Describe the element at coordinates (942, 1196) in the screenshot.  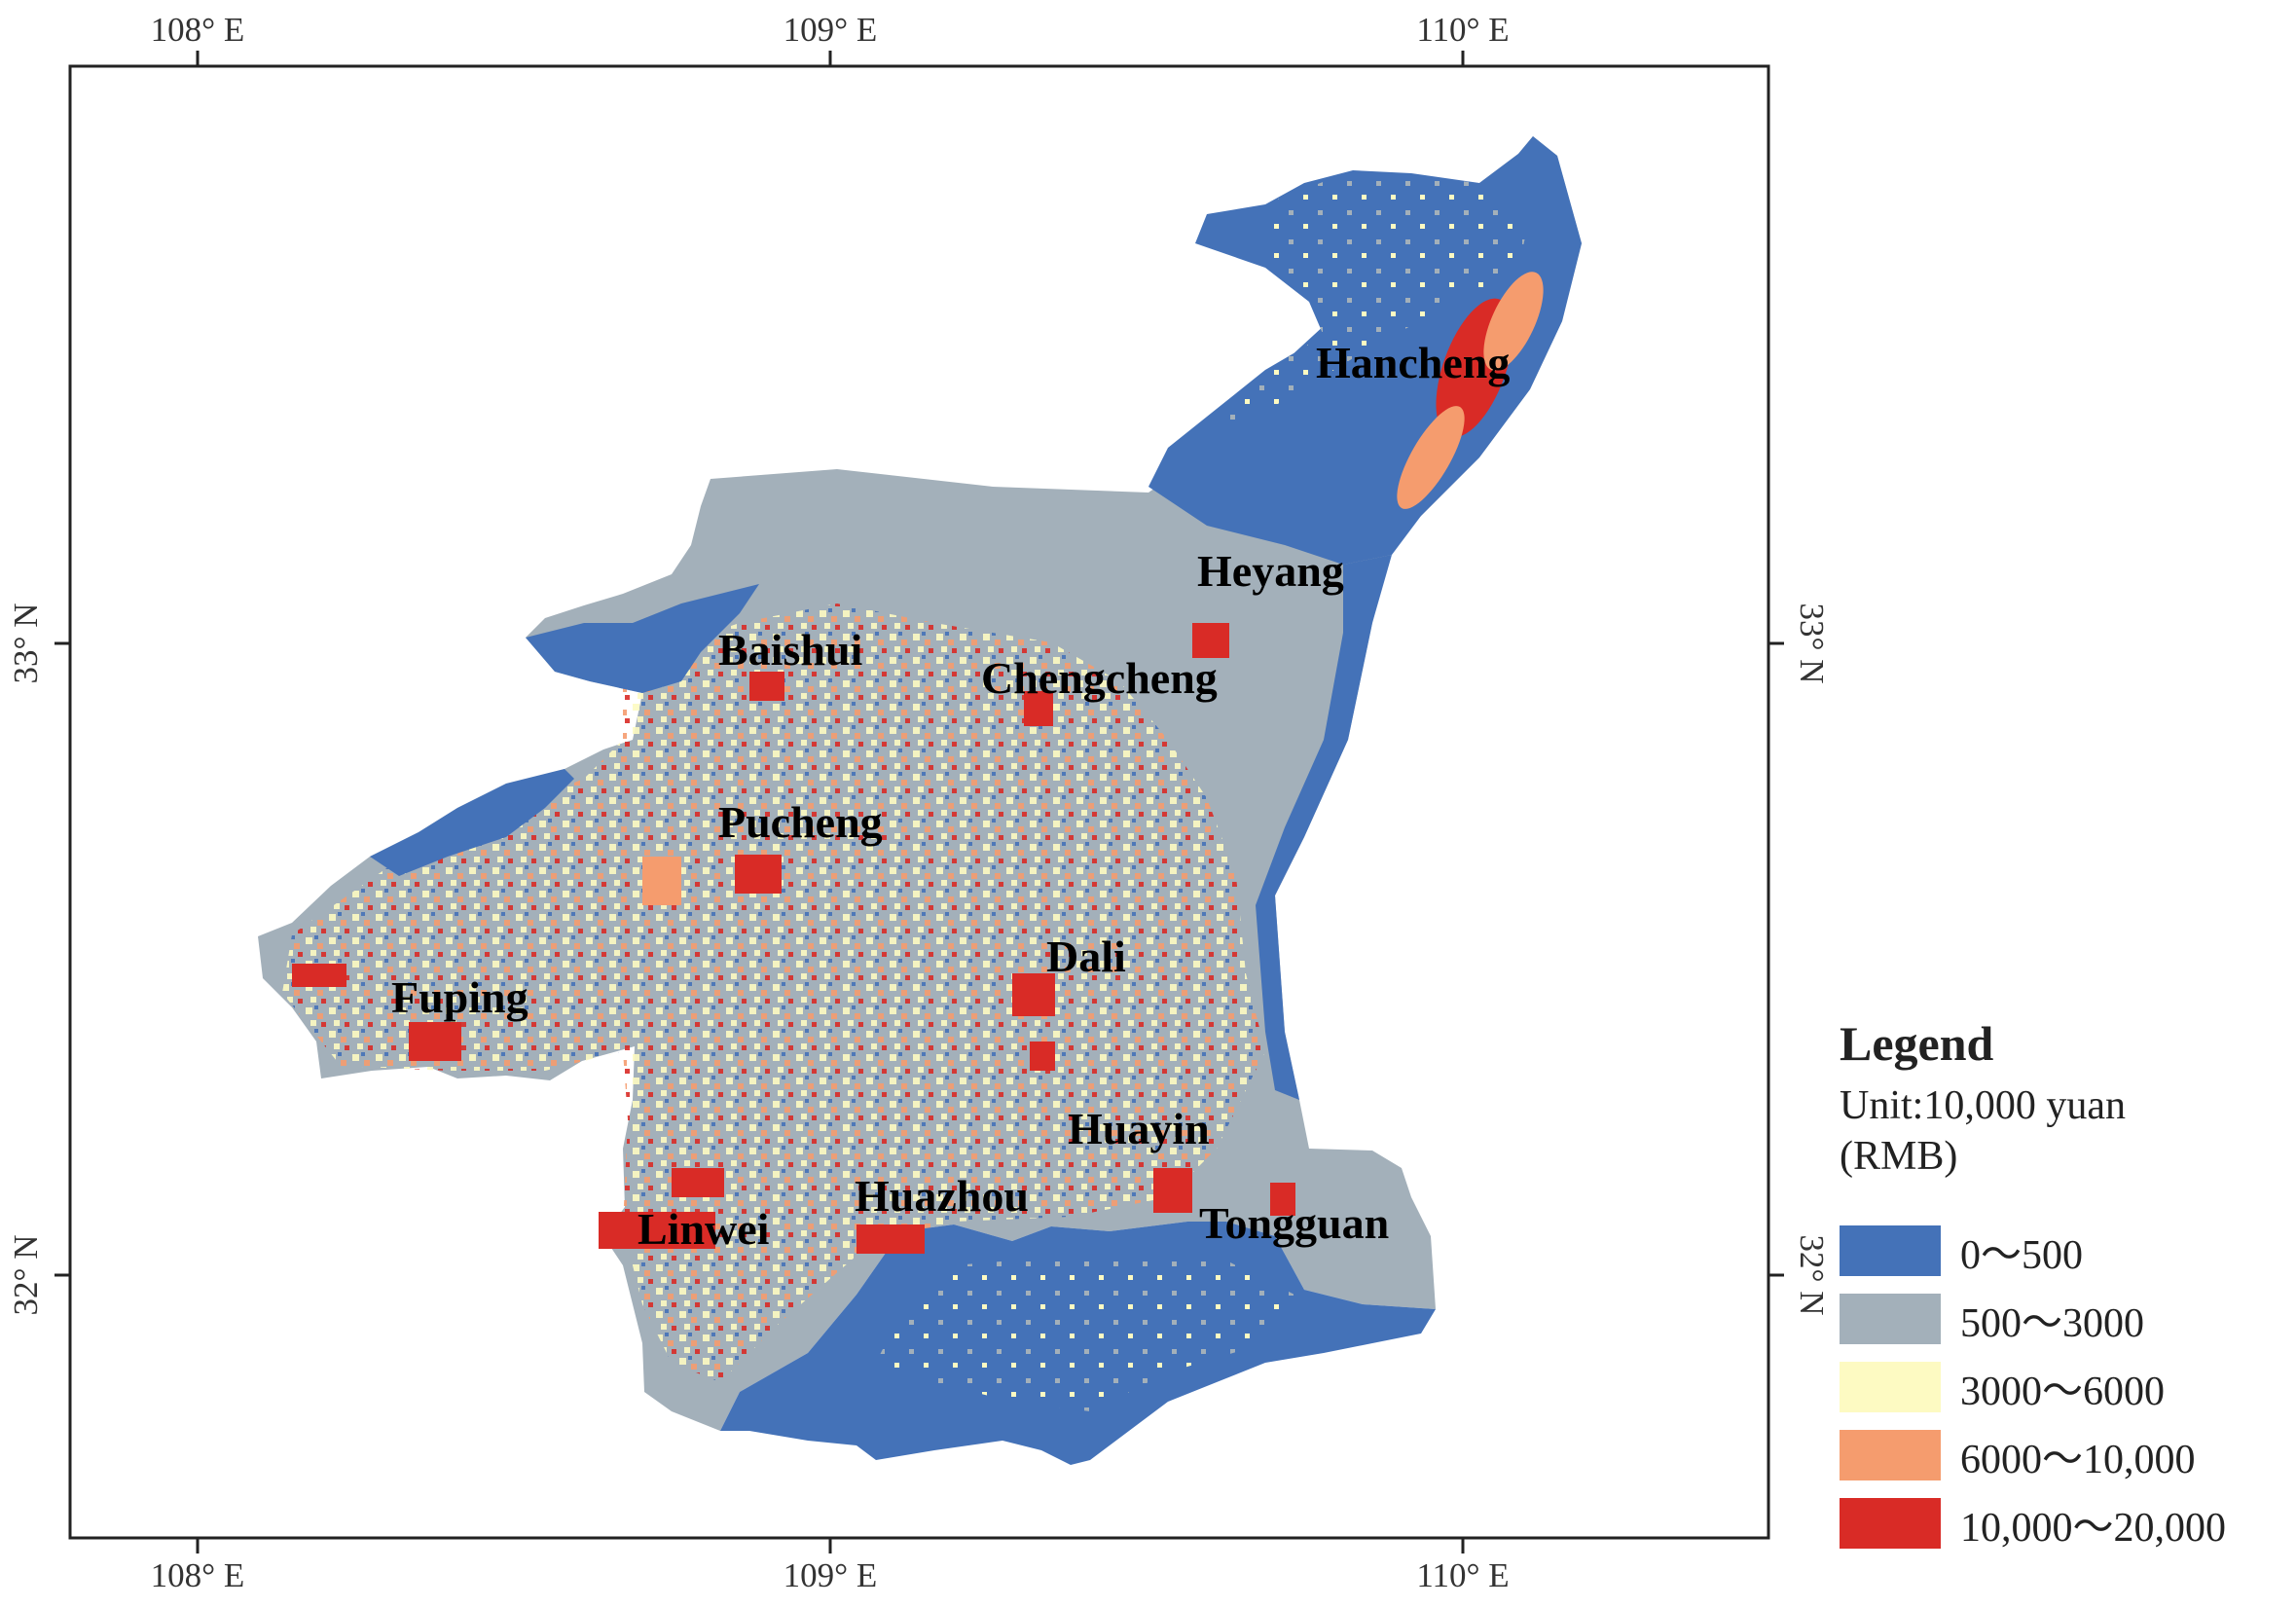
I see `city-label-huazhou: Huazhou` at that location.